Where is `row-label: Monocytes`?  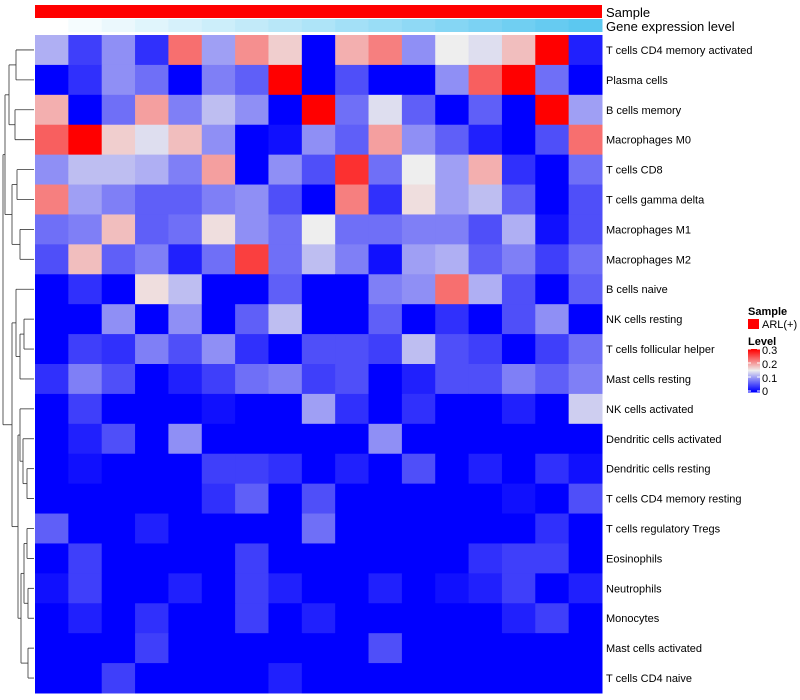
row-label: Monocytes is located at coordinates (633, 619).